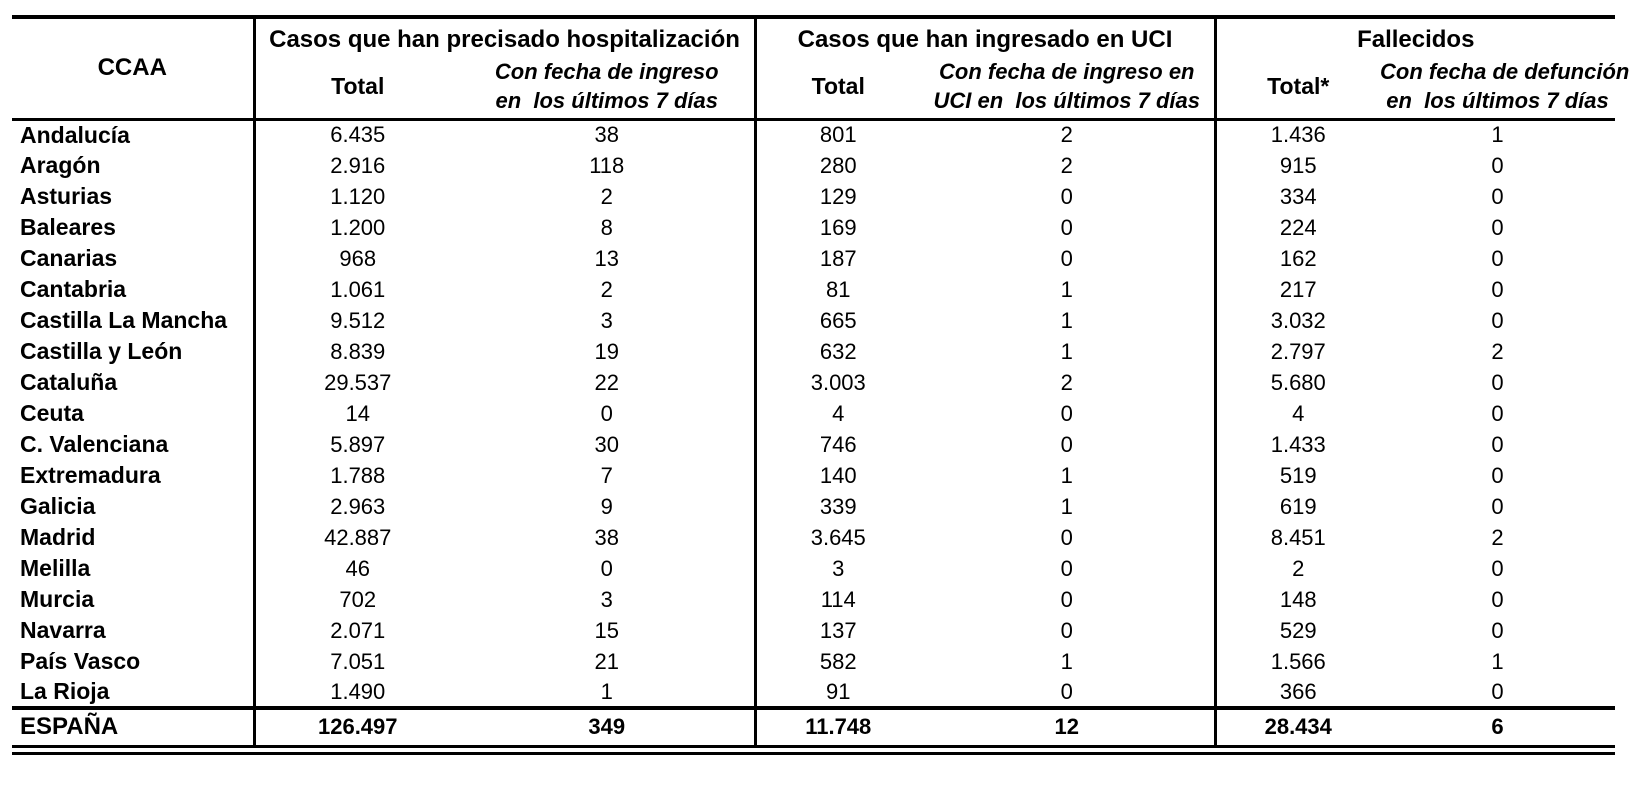  Describe the element at coordinates (813, 413) in the screenshot. I see `table-row: Ceuta 14 0 4 0 4 0` at that location.